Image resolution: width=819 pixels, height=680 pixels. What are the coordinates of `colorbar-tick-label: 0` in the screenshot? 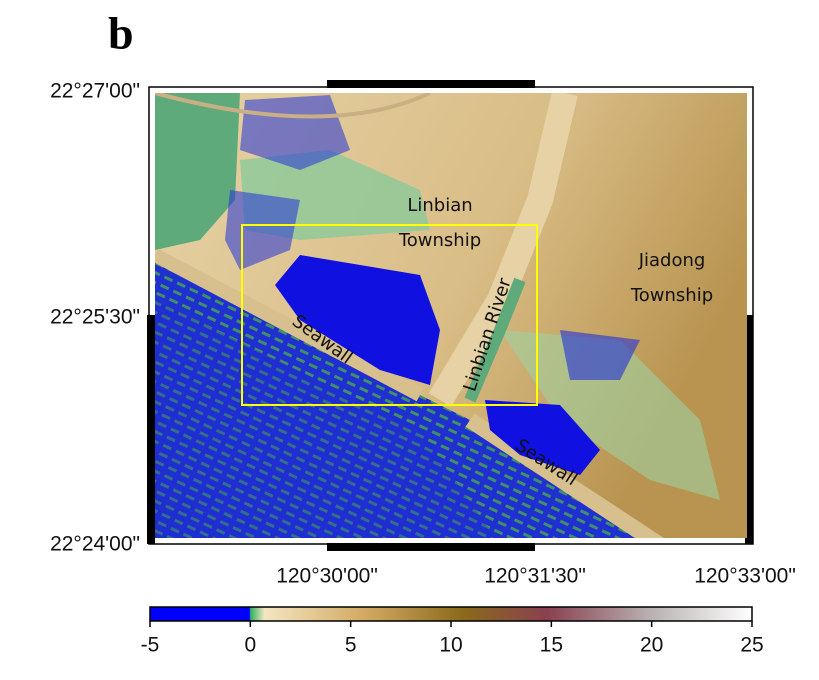 It's located at (250, 645).